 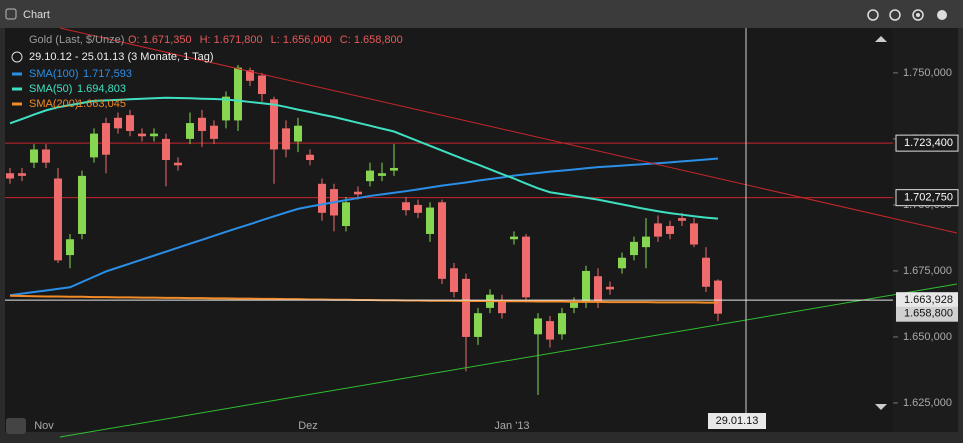 What do you see at coordinates (308, 426) in the screenshot?
I see `x-tick-label: Dez` at bounding box center [308, 426].